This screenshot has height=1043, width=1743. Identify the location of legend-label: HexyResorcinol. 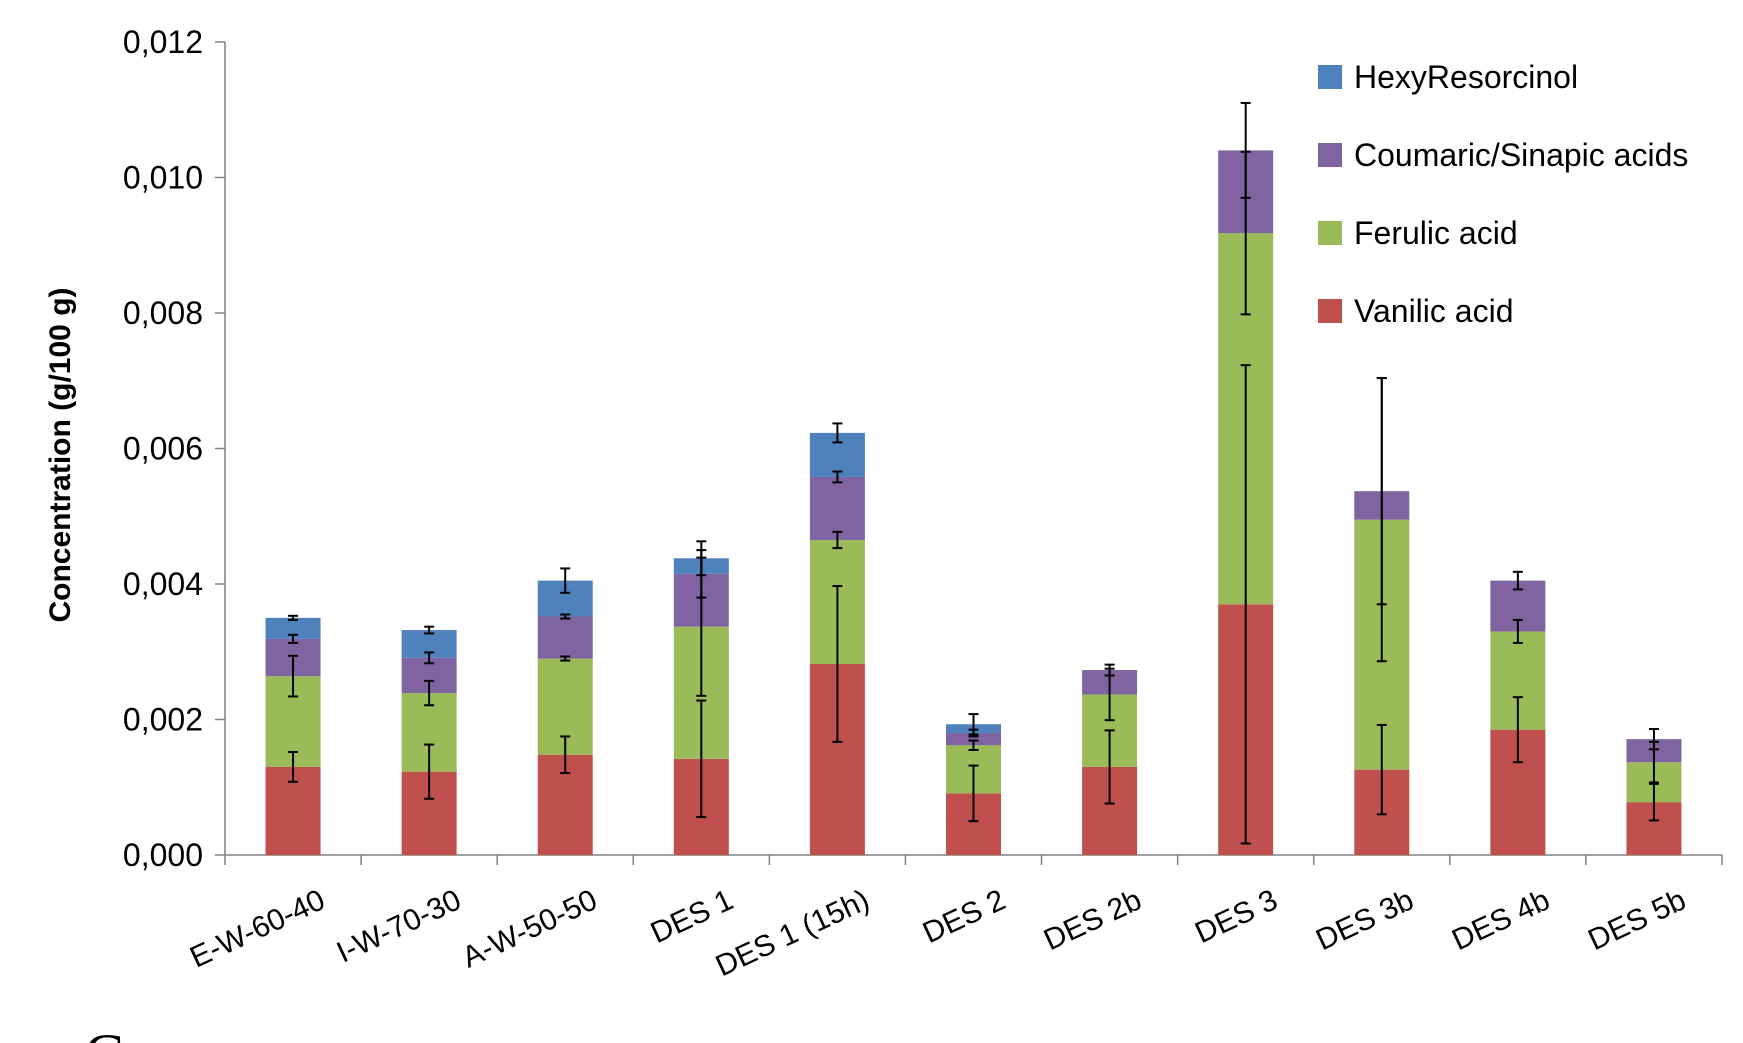
(1466, 77).